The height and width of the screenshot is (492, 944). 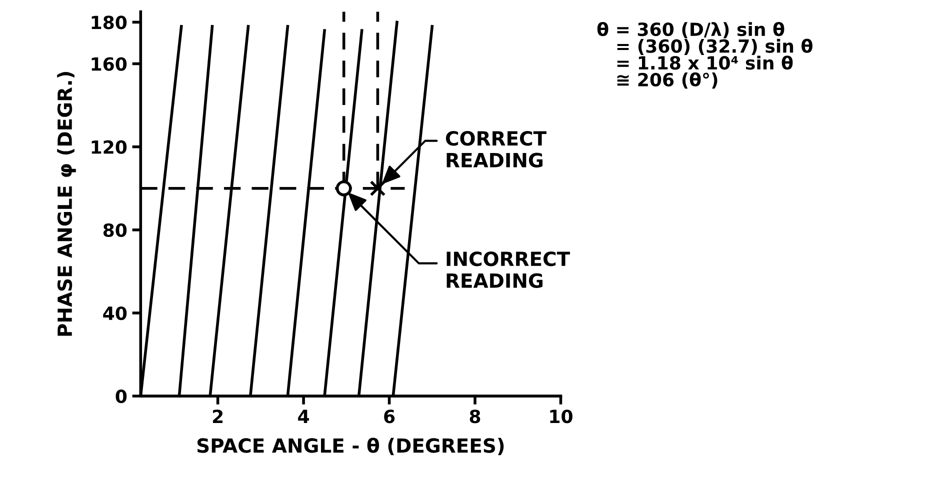 What do you see at coordinates (496, 149) in the screenshot?
I see `annotation: CORRECT READING` at bounding box center [496, 149].